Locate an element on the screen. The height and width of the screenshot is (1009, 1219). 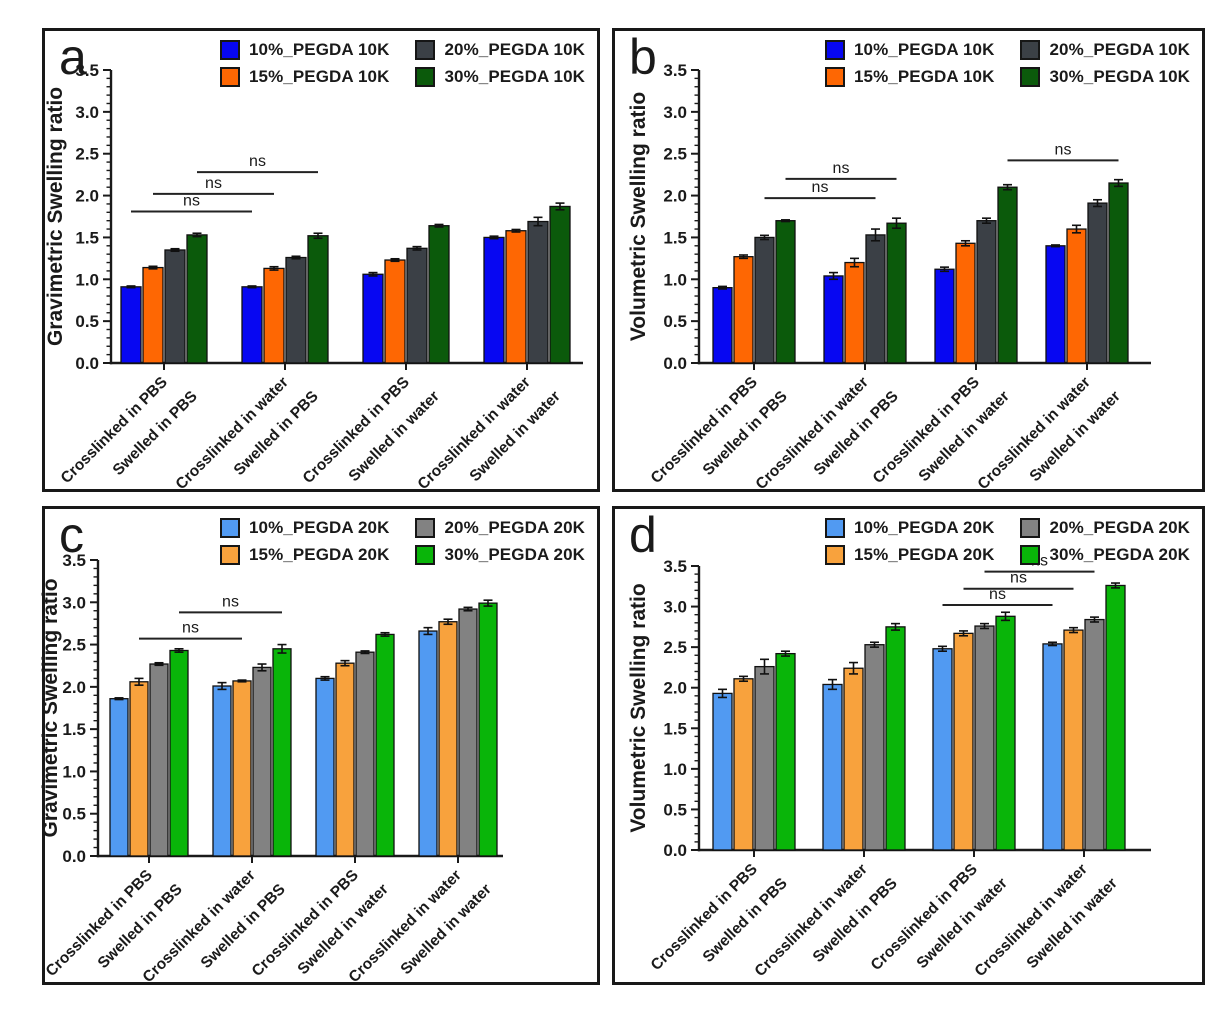
legend-item: 30%_PEGDA 10K is located at coordinates (500, 77).